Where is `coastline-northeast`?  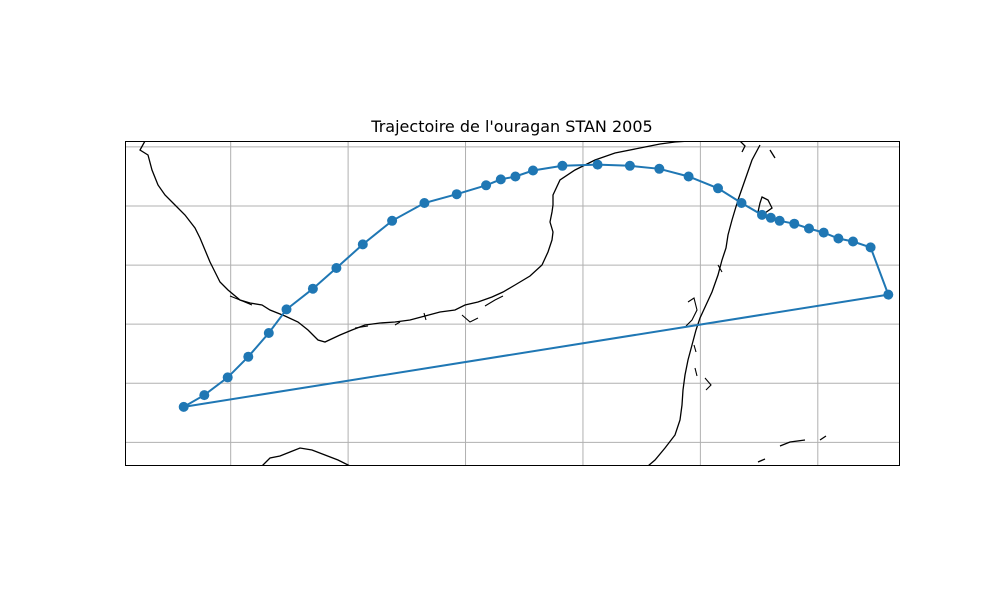
coastline-northeast is located at coordinates (757, 150).